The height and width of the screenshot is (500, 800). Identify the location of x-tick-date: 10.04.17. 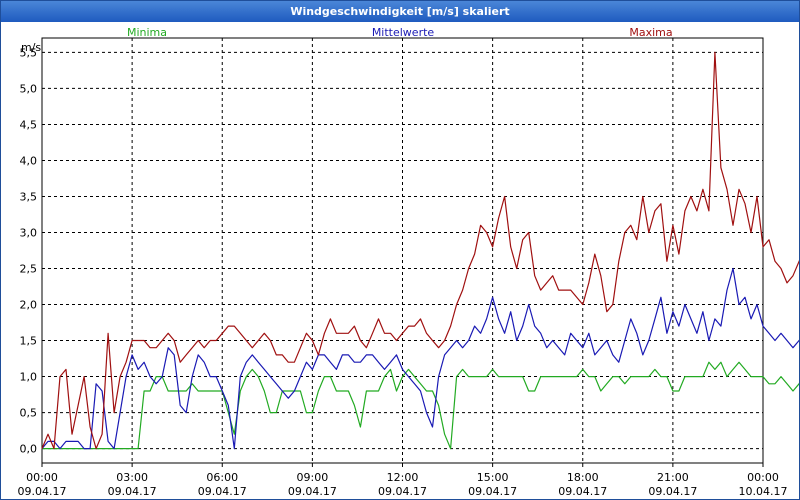
(763, 491).